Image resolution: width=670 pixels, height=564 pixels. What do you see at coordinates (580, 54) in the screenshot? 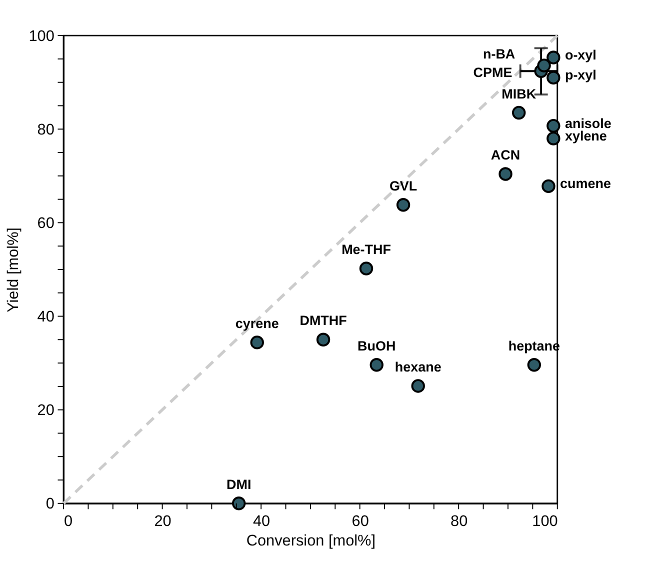
I see `annotation: o-xyl` at bounding box center [580, 54].